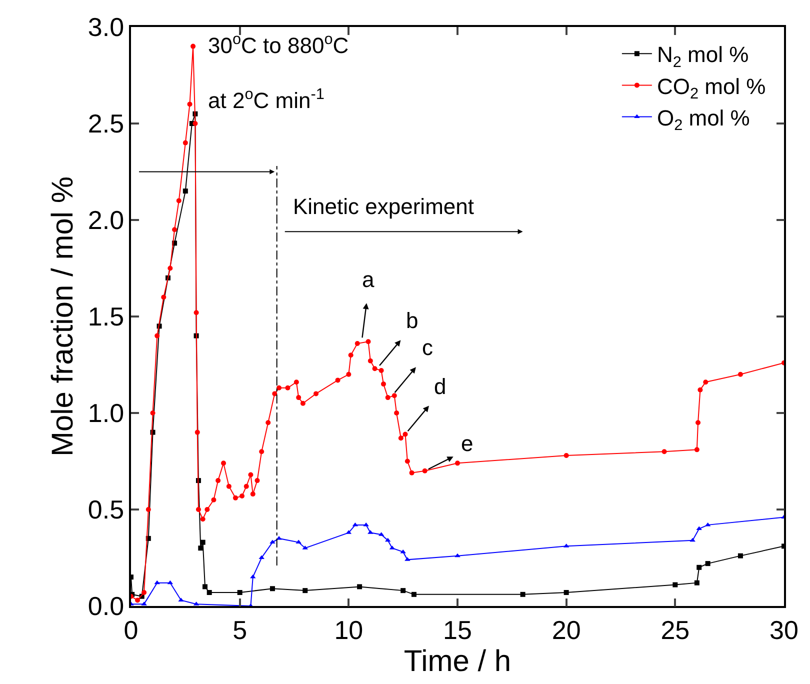  I want to click on legend-label: N$_{2}$ mol %, so click(702, 56).